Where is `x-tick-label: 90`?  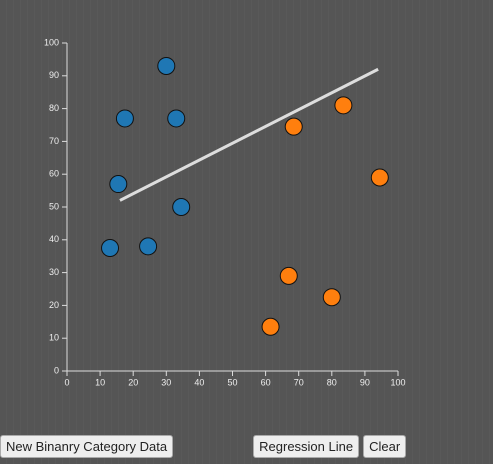 x-tick-label: 90 is located at coordinates (365, 382).